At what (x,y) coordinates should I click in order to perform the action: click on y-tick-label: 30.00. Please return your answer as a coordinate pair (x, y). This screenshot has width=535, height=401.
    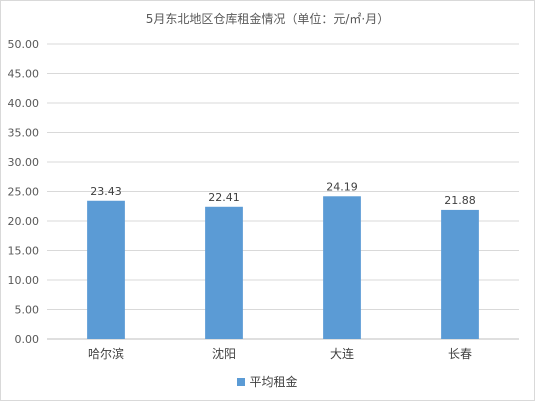
    Looking at the image, I should click on (24, 162).